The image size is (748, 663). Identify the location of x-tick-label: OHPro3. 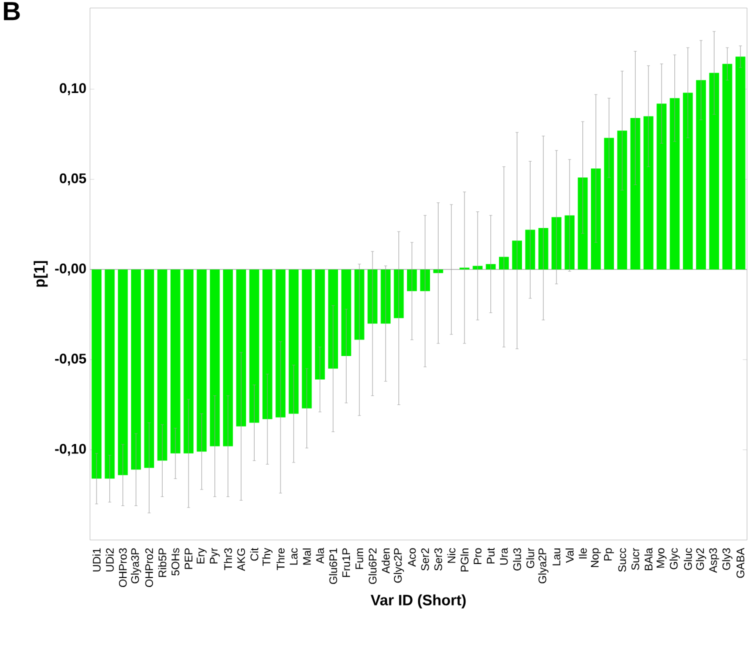
(122, 568).